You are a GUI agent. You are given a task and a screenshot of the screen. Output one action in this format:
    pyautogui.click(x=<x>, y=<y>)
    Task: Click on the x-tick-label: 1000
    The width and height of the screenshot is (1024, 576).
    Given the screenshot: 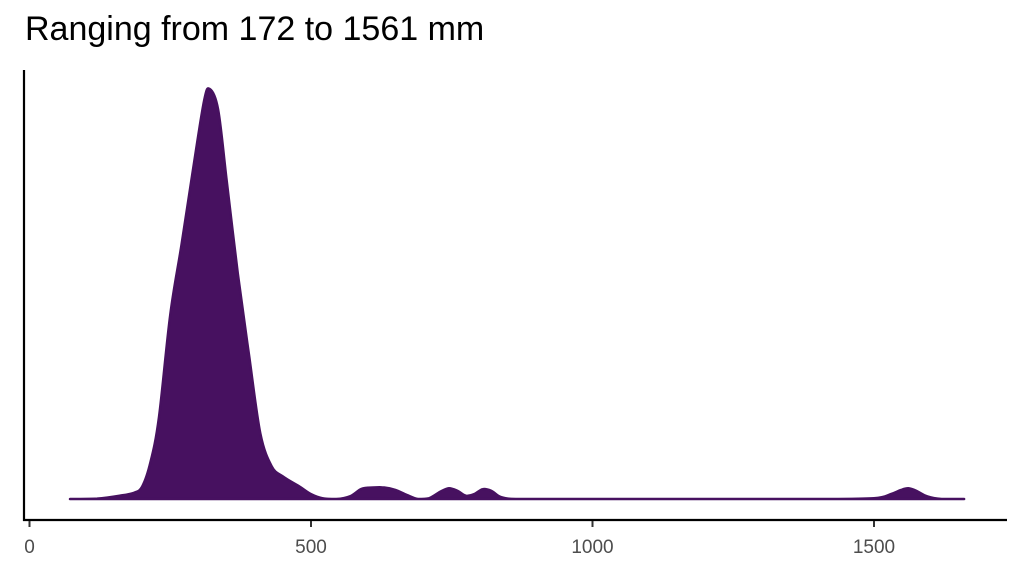 What is the action you would take?
    pyautogui.click(x=592, y=547)
    